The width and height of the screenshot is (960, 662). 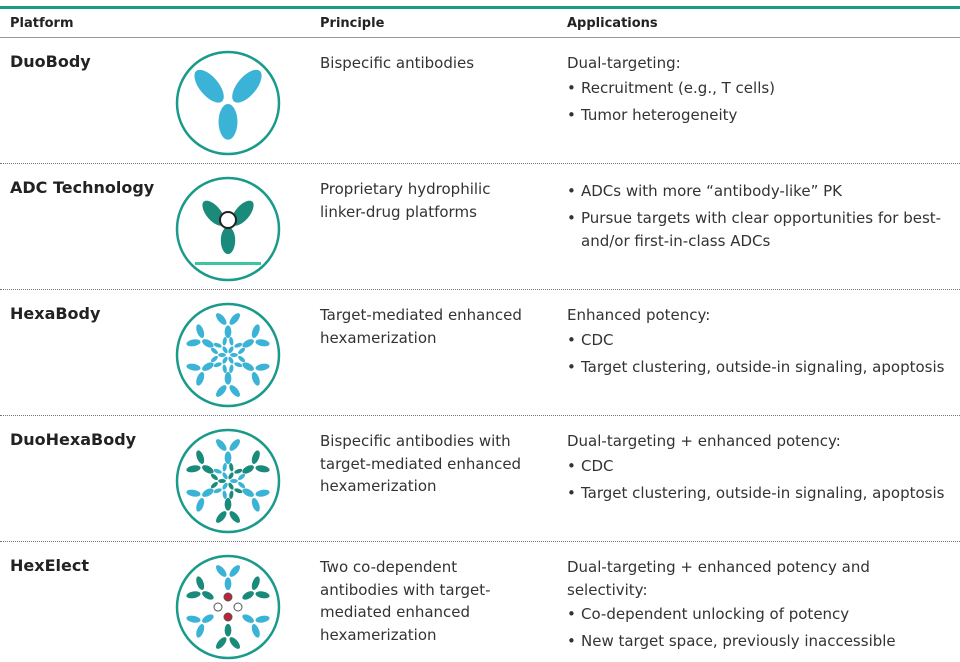 What do you see at coordinates (624, 63) in the screenshot?
I see `applications-intro: Dual-targeting:` at bounding box center [624, 63].